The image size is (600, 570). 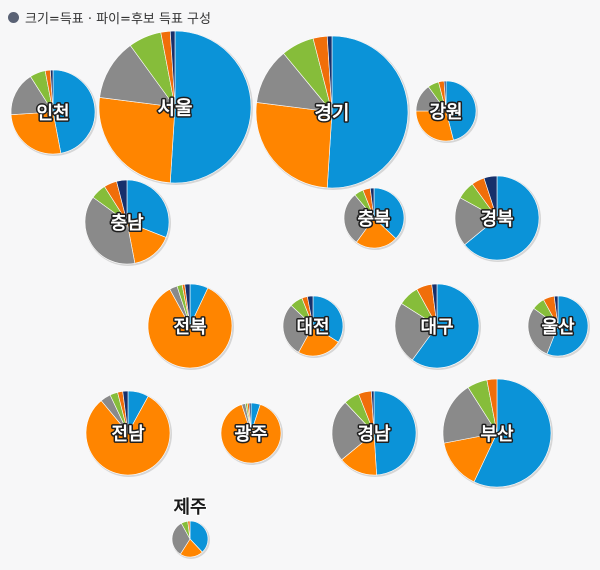 I want to click on region-label: 충북, so click(x=373, y=219).